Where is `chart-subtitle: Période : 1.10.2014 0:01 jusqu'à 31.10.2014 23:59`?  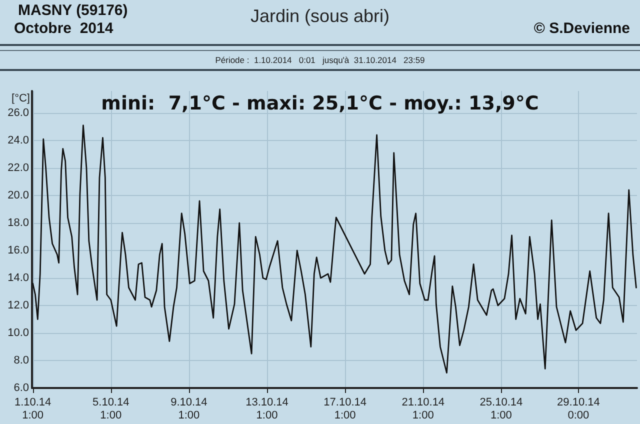
chart-subtitle: Période : 1.10.2014 0:01 jusqu'à 31.10.2014 23:59 is located at coordinates (320, 60).